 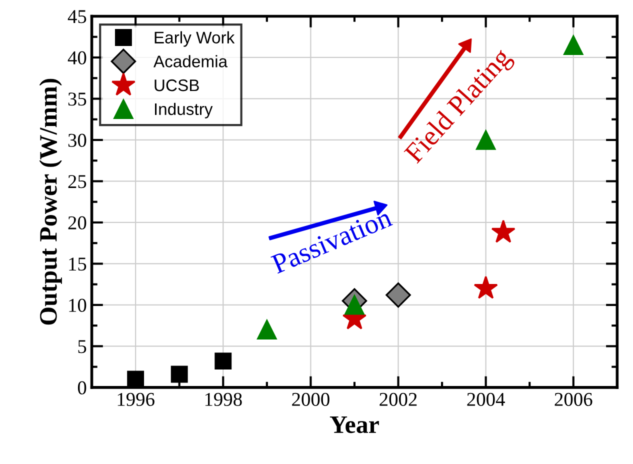 I want to click on legend-label: Industry, so click(x=183, y=110).